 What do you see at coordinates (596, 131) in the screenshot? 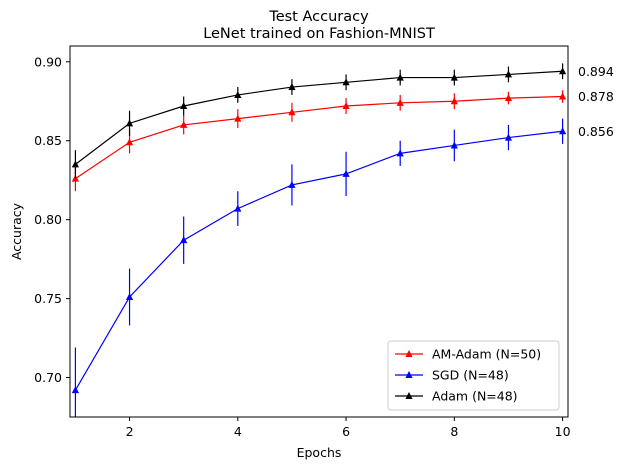
I see `end-value-label: 0.856` at bounding box center [596, 131].